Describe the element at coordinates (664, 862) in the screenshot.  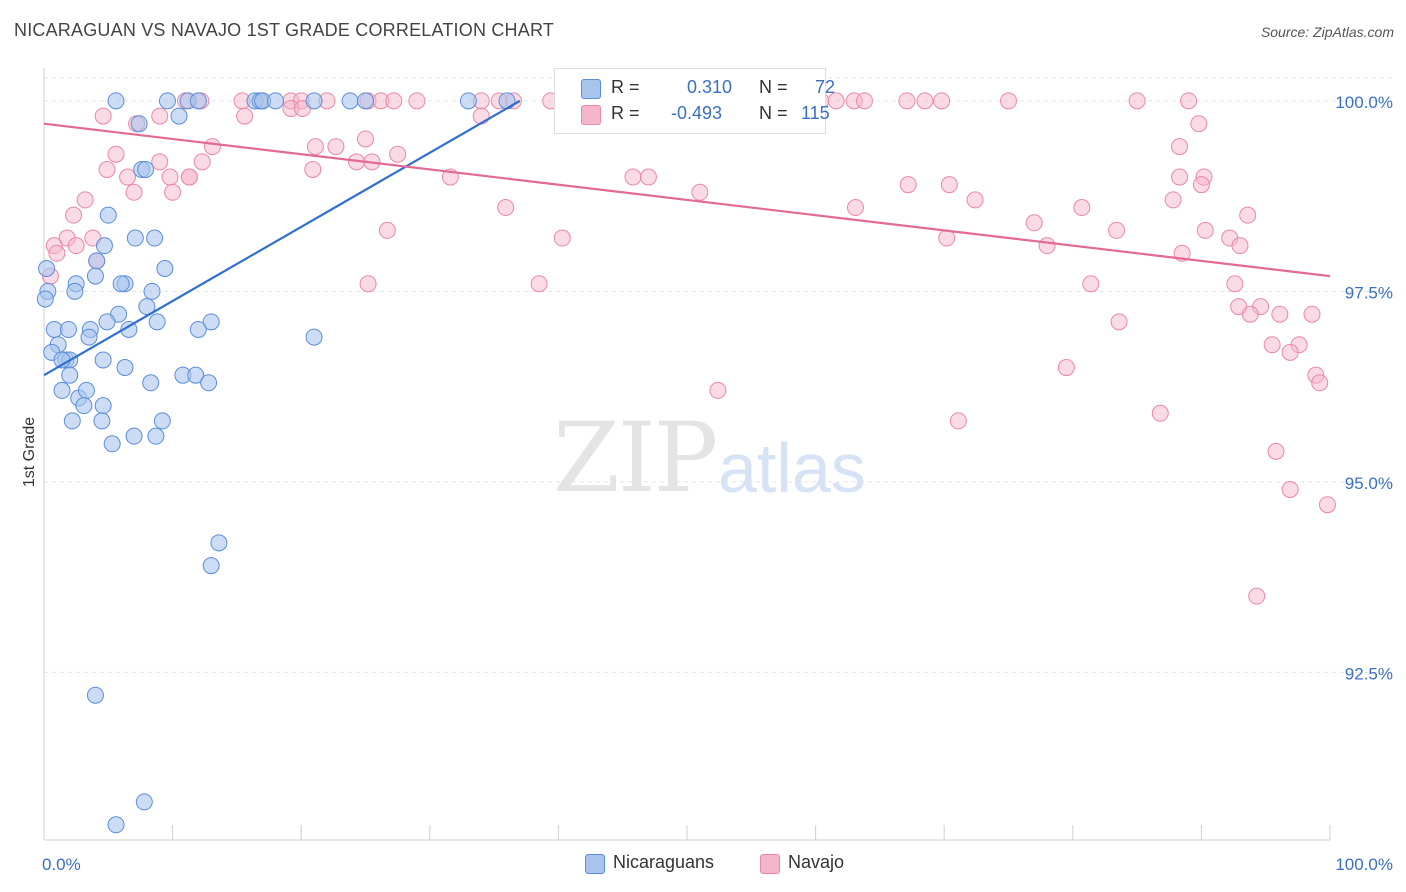
I see `legend-label-nicaraguans: Nicaraguans` at that location.